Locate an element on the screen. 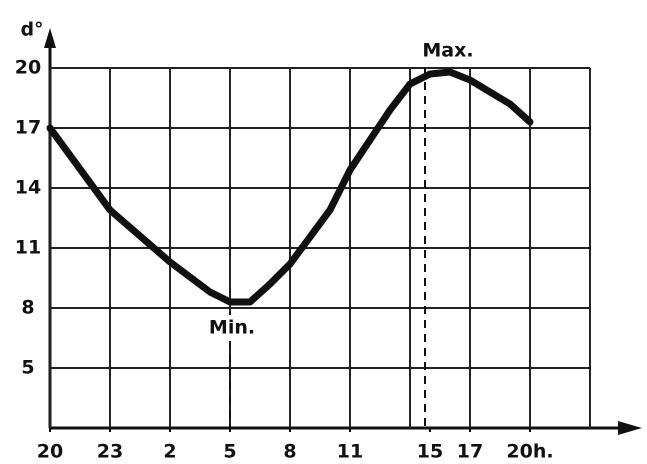 The height and width of the screenshot is (464, 647). y-tick-label: 11 is located at coordinates (28, 248).